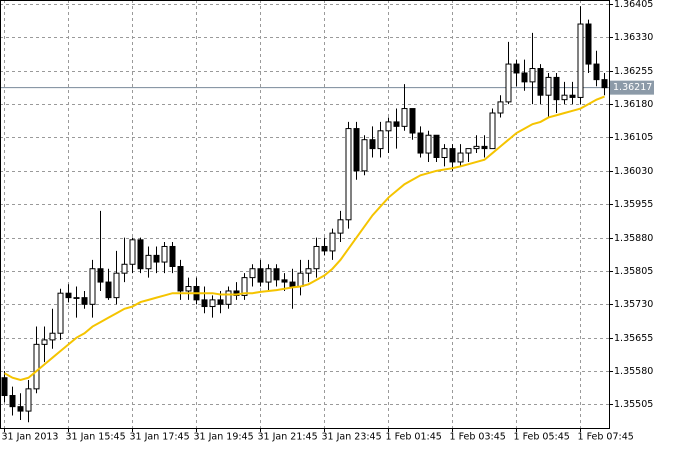 The width and height of the screenshot is (674, 450). Describe the element at coordinates (288, 437) in the screenshot. I see `x-tick-label: 31 Jan 21:45` at that location.